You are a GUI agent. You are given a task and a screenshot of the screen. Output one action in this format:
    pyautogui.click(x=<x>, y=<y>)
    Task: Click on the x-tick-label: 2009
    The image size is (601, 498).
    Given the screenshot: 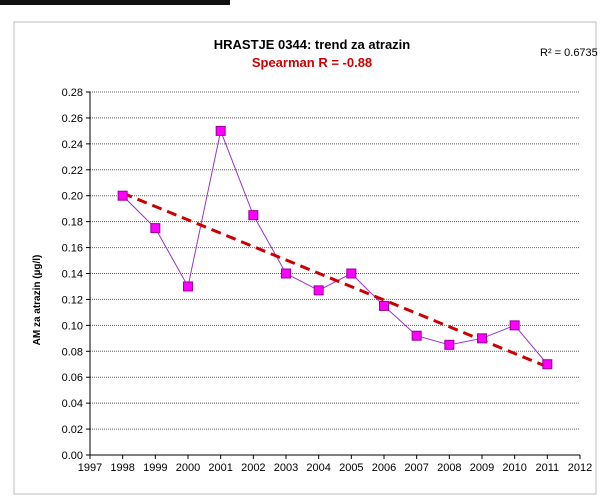 What is the action you would take?
    pyautogui.click(x=482, y=468)
    